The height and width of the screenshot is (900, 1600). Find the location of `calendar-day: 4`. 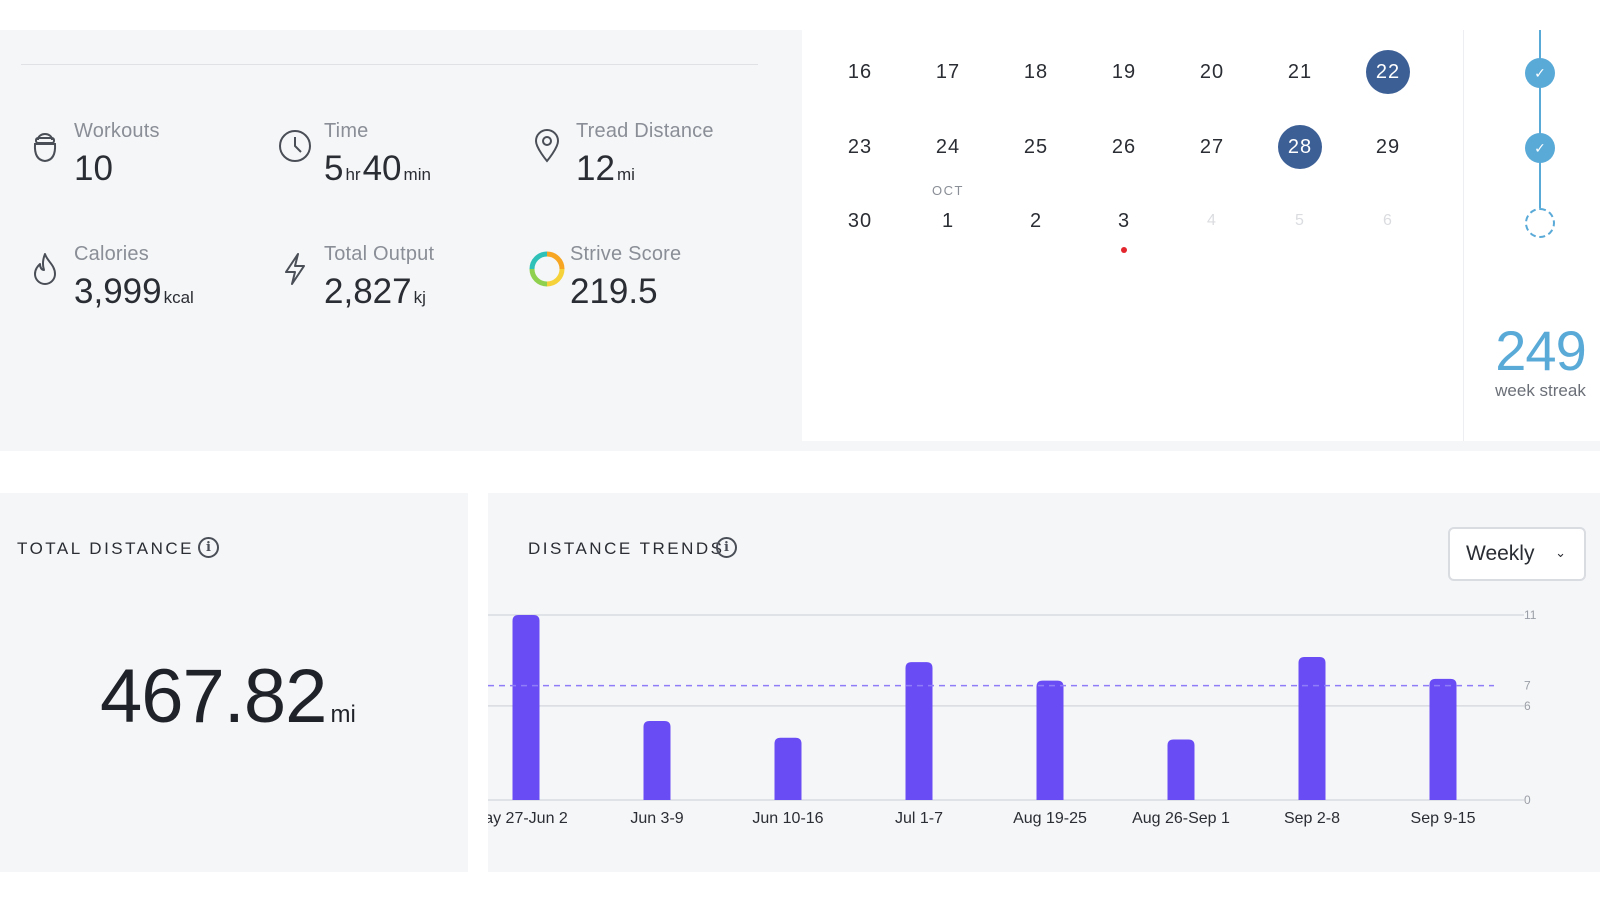

calendar-day: 4 is located at coordinates (1212, 220).